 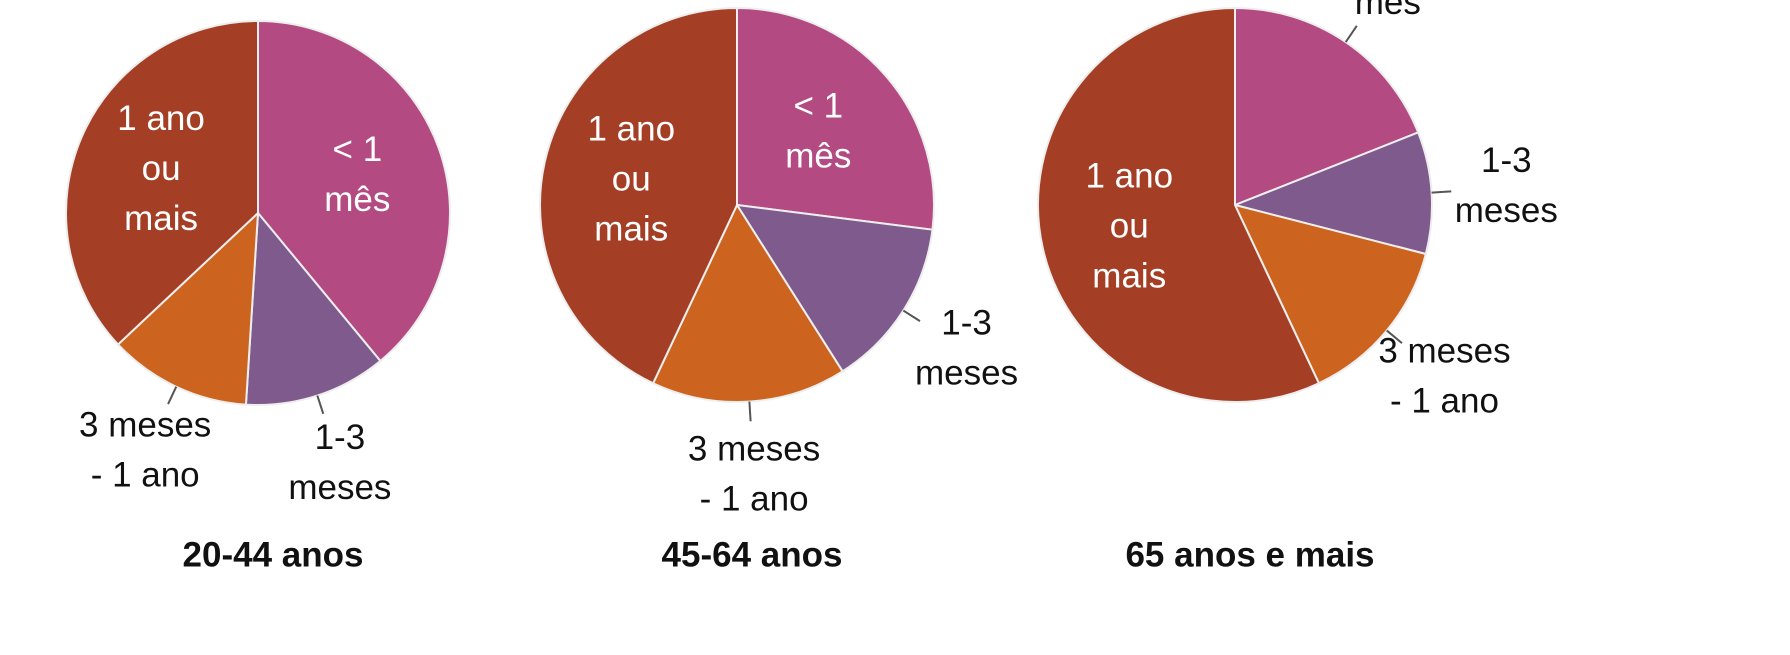 I want to click on chart-title: 45-64 anos, so click(x=752, y=554).